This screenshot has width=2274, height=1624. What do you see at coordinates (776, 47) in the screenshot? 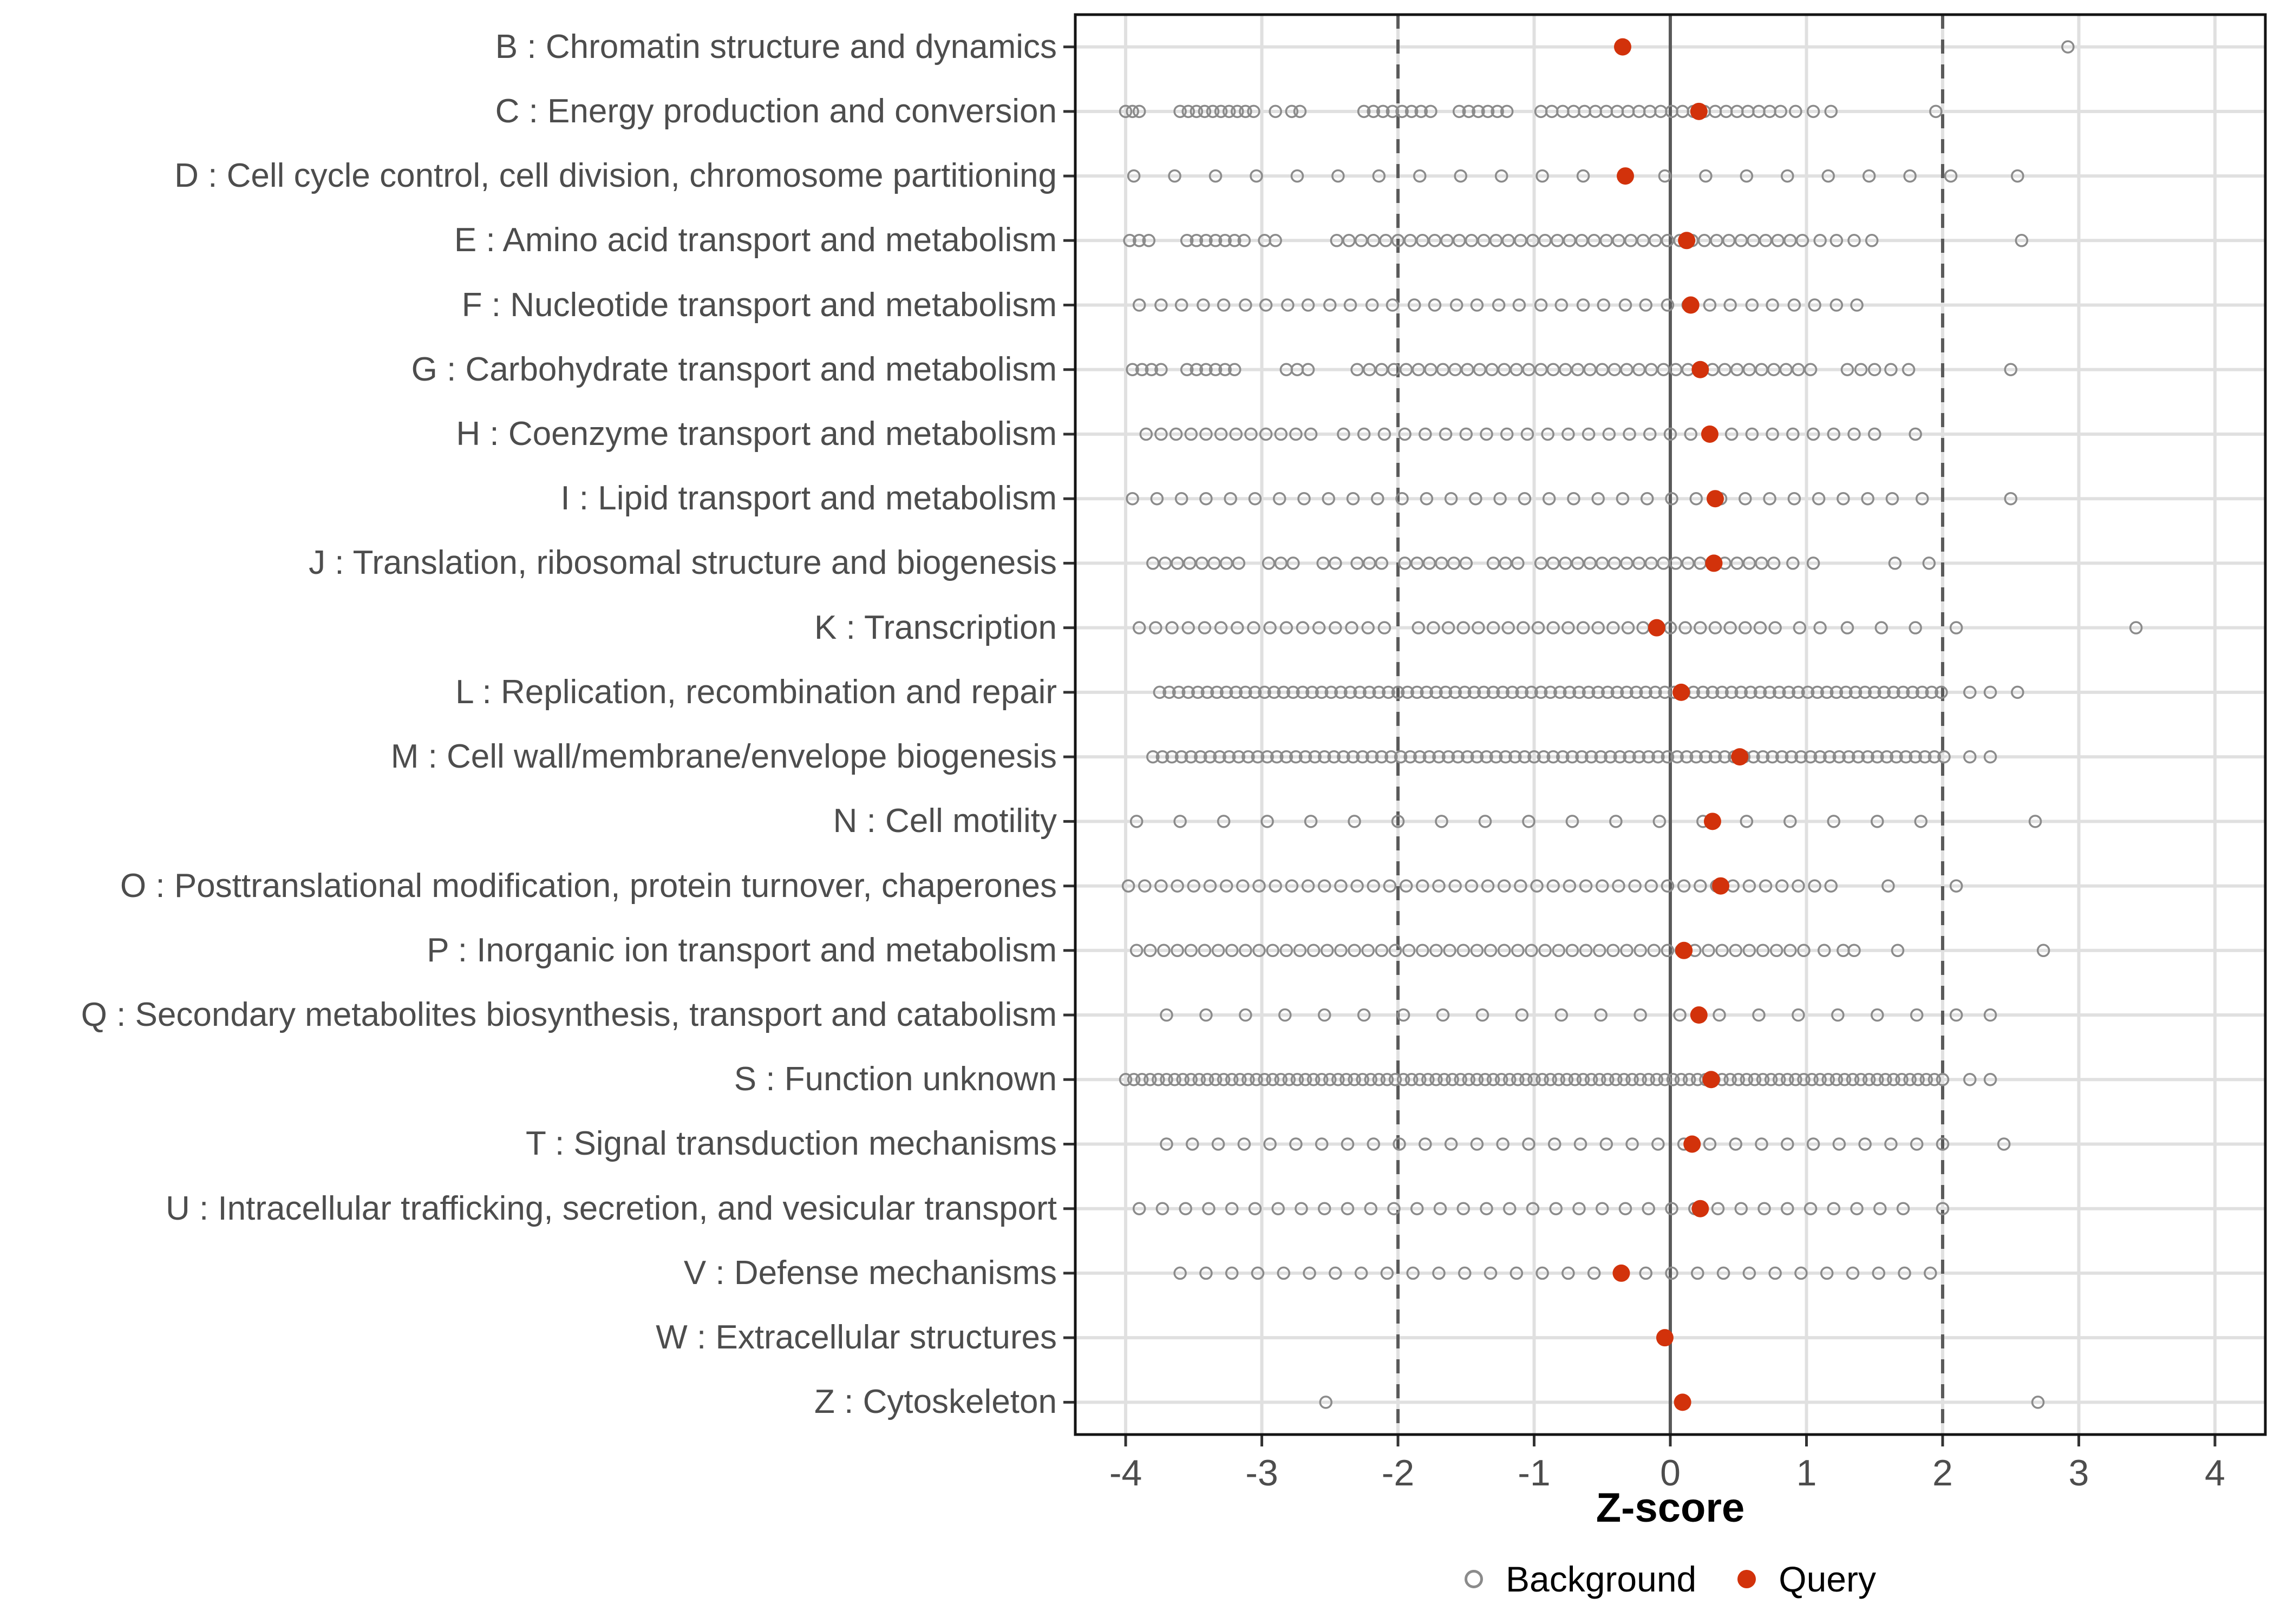
I see `category-label-b: B : Chromatin structure and dynamics` at bounding box center [776, 47].